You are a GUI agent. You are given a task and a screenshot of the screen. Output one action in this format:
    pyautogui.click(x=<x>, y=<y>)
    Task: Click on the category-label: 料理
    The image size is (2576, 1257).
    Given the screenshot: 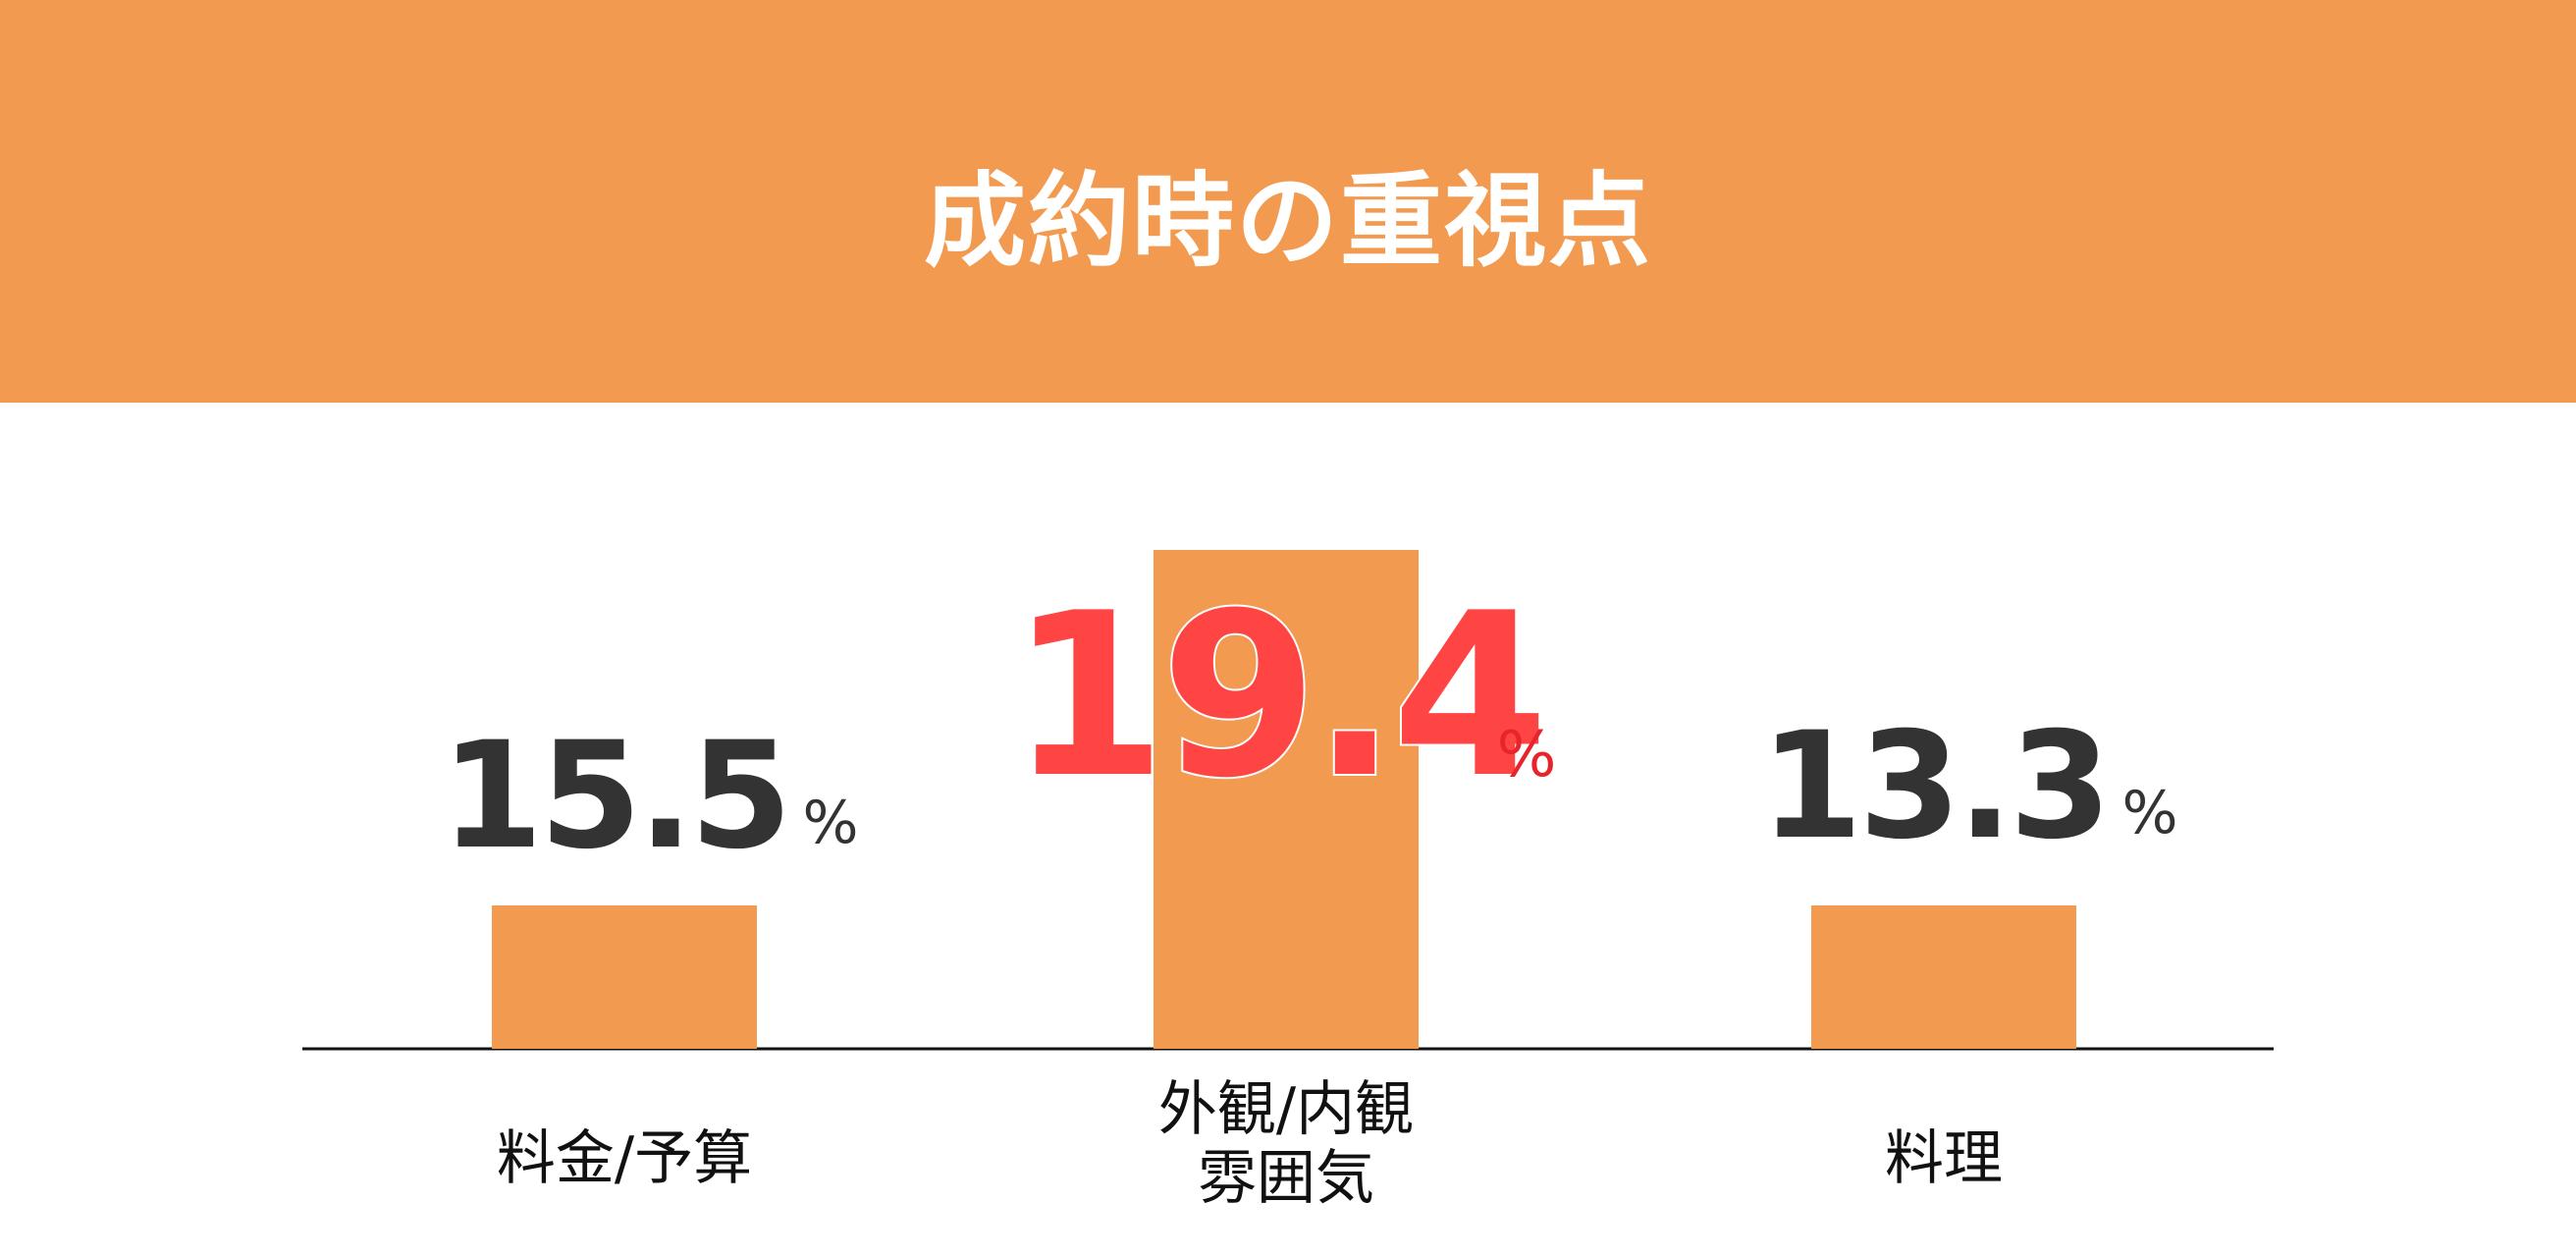 What is the action you would take?
    pyautogui.click(x=1944, y=1159)
    